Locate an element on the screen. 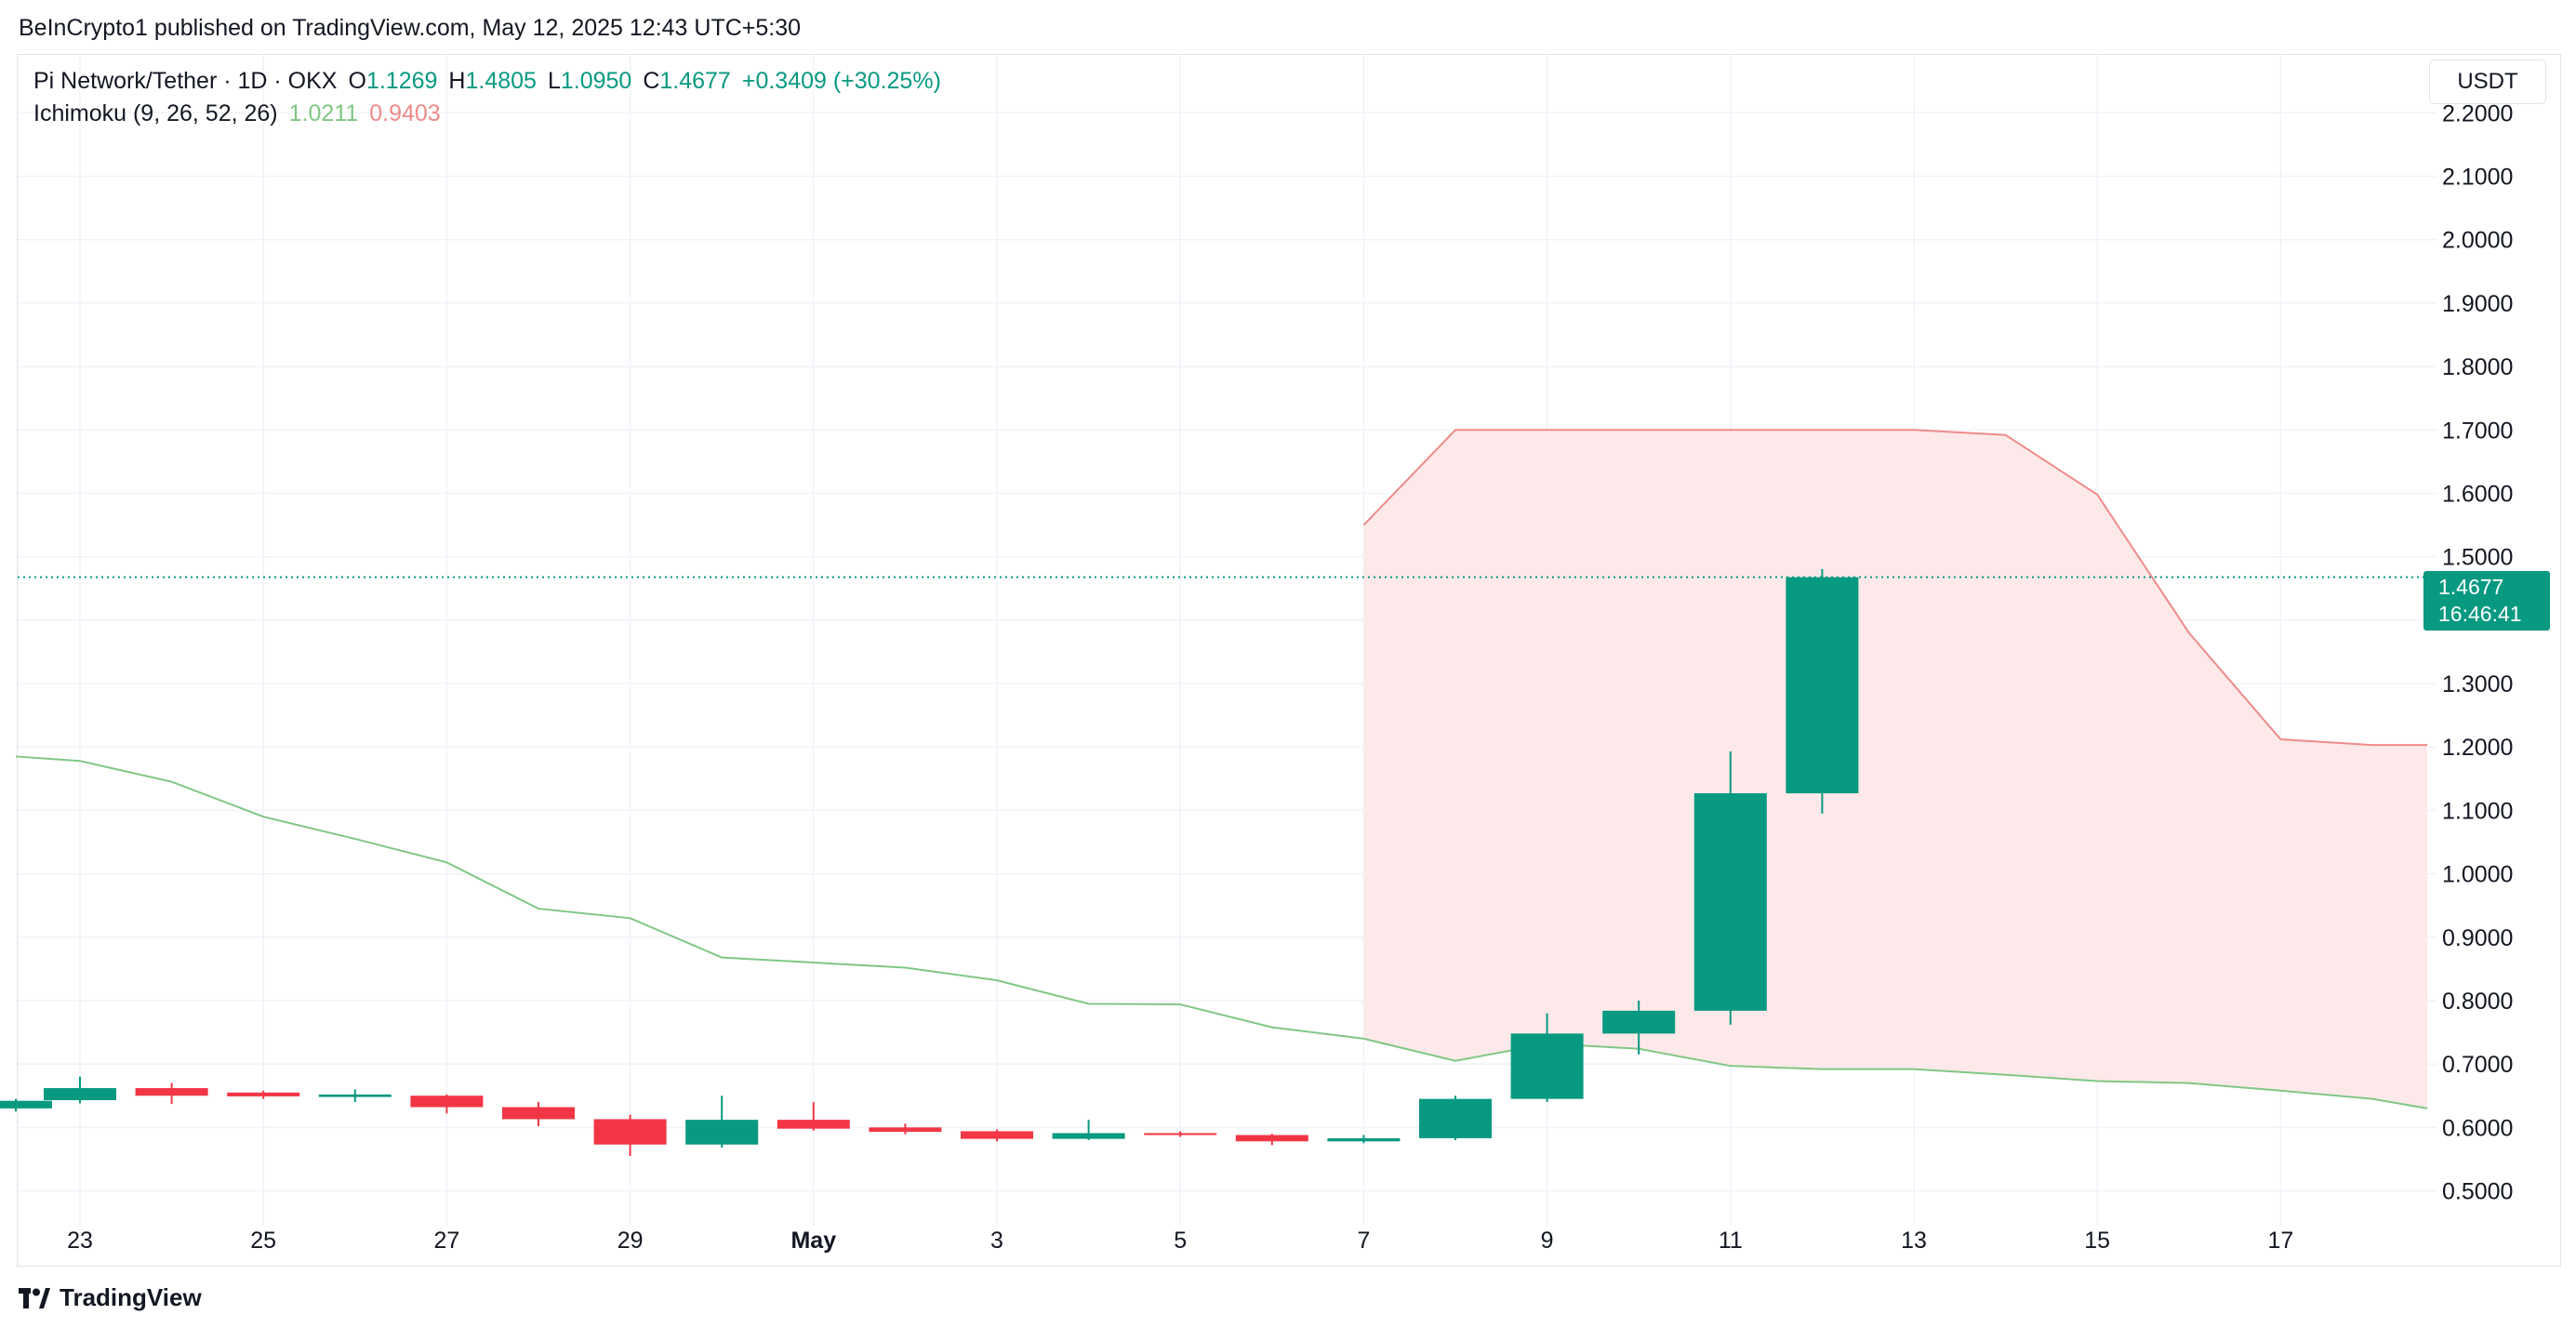 The image size is (2576, 1328). high-label: H is located at coordinates (457, 81).